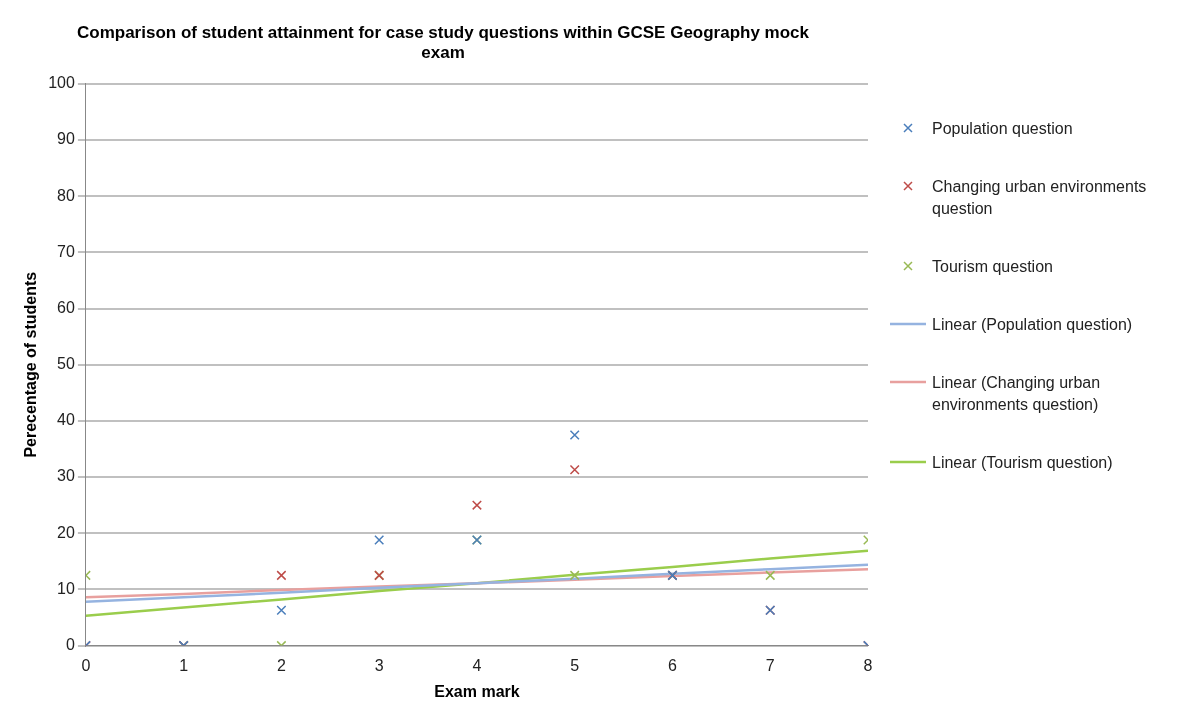 The width and height of the screenshot is (1178, 719). What do you see at coordinates (66, 251) in the screenshot?
I see `y-tick-label: 70` at bounding box center [66, 251].